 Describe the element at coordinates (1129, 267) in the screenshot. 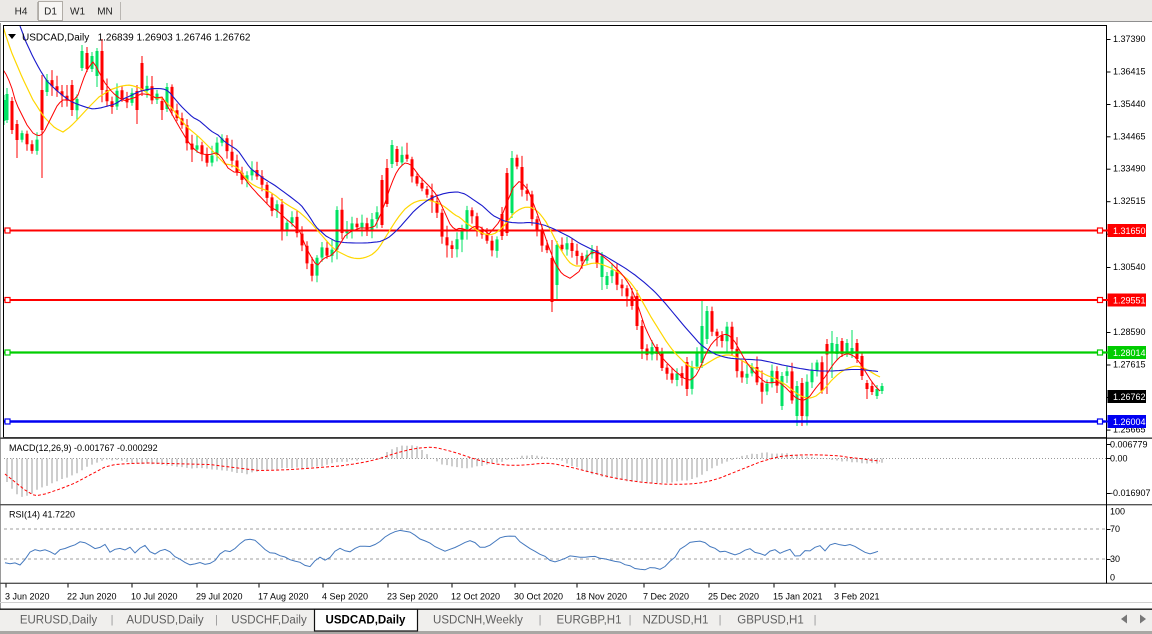

I see `svg-text: 1.30540` at that location.